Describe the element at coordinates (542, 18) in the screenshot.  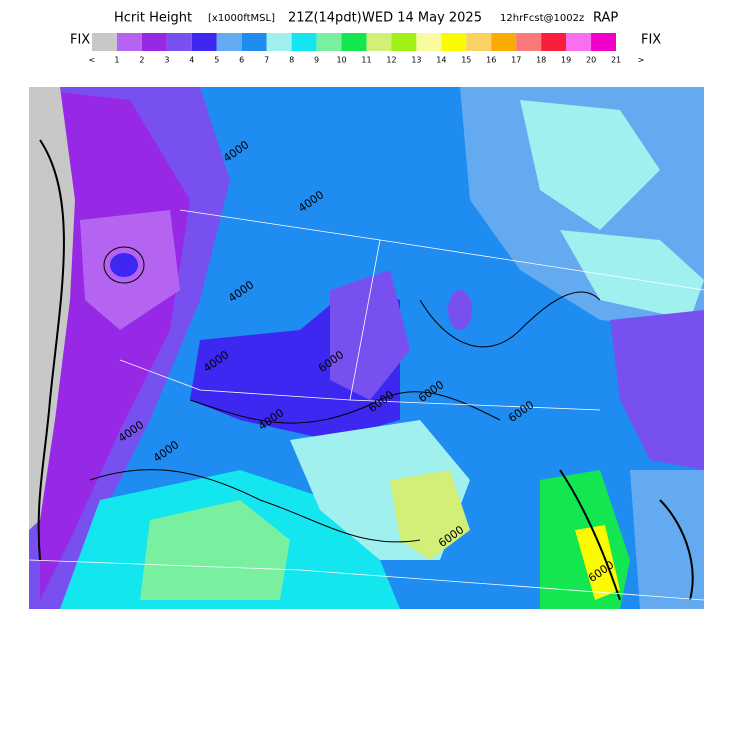
I see `forecast: 12hrFcst@1002z` at that location.